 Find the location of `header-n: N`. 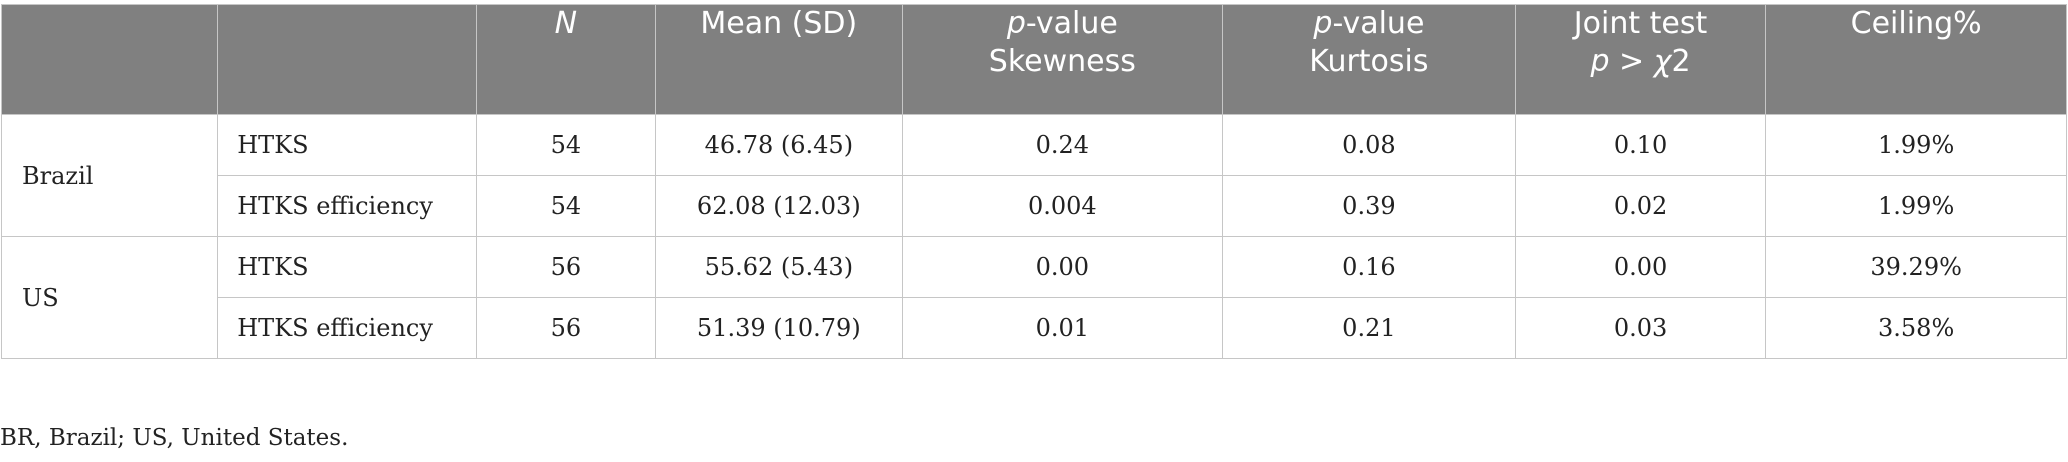

header-n: N is located at coordinates (566, 59).